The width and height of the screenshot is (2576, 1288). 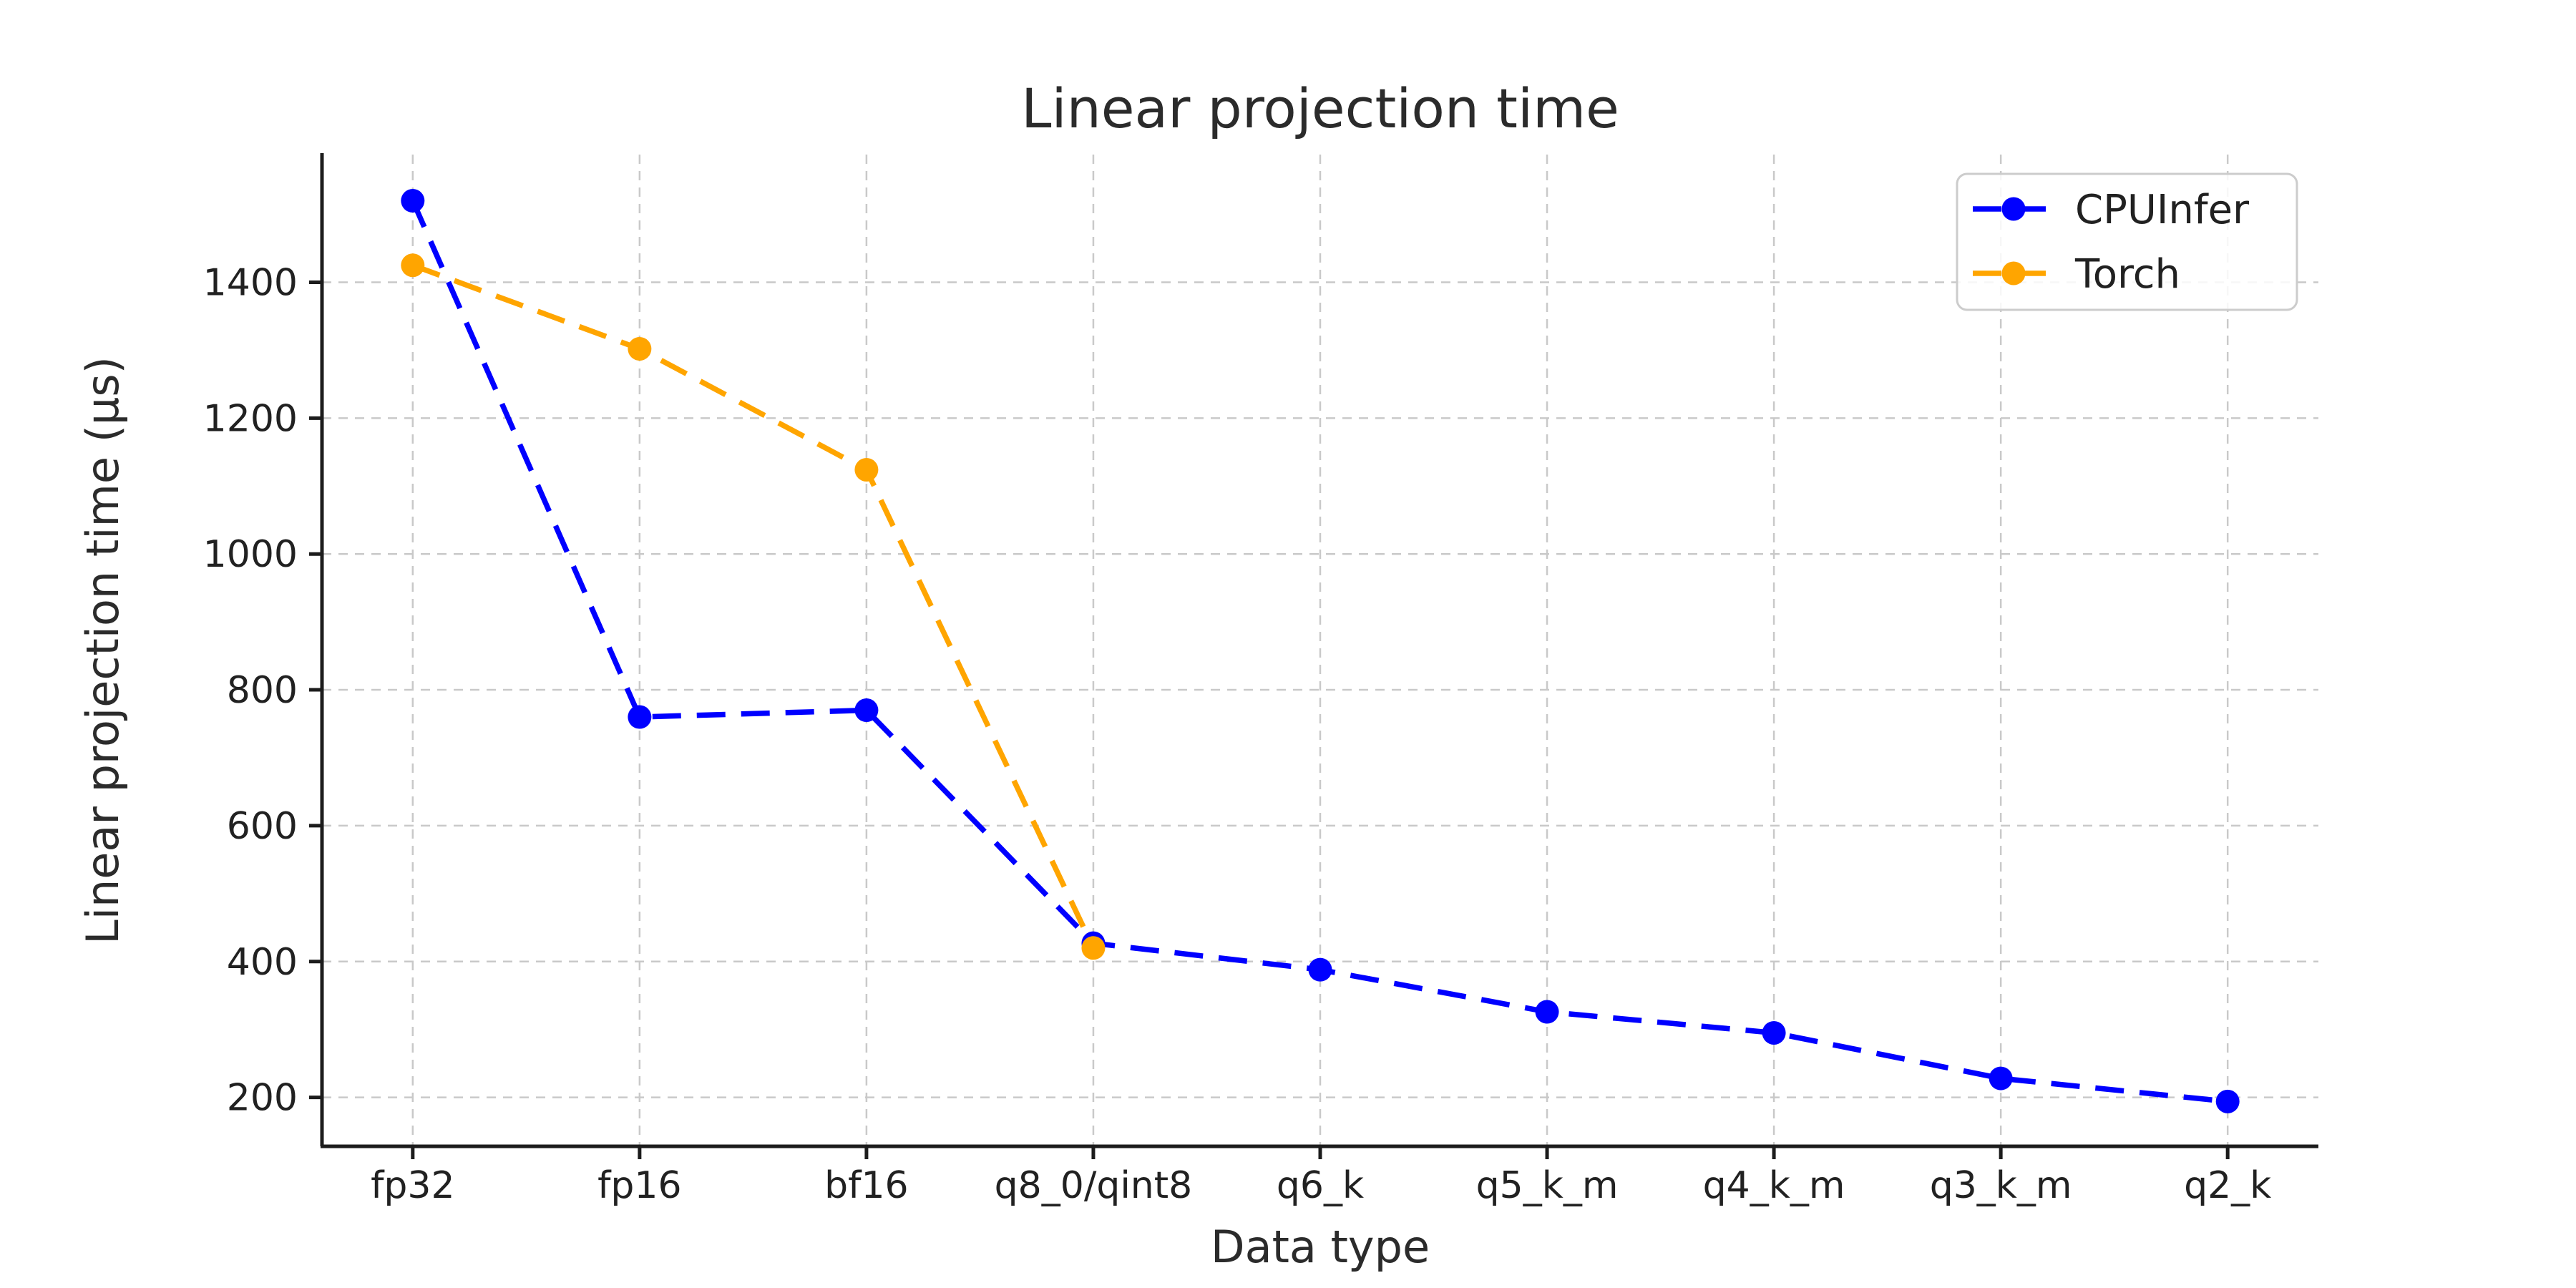 What do you see at coordinates (2013, 273) in the screenshot?
I see `legend-marker-torch` at bounding box center [2013, 273].